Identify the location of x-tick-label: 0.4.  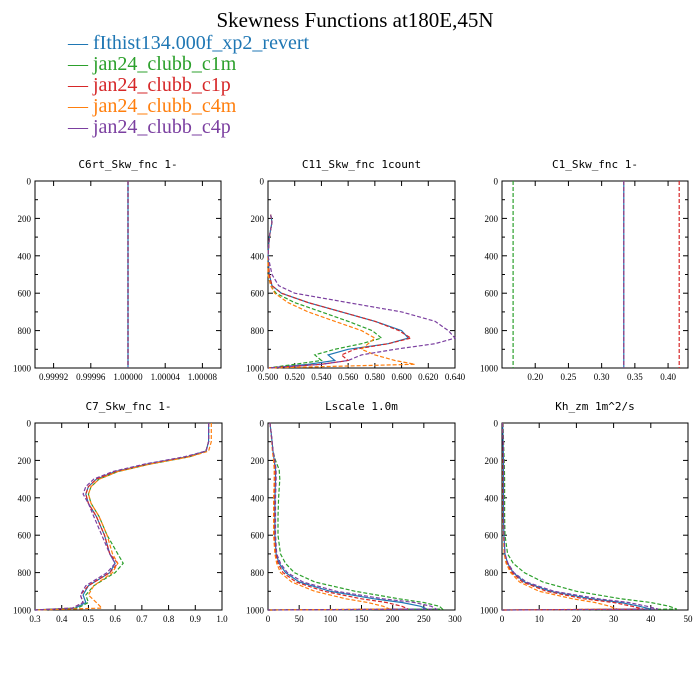
(62, 619).